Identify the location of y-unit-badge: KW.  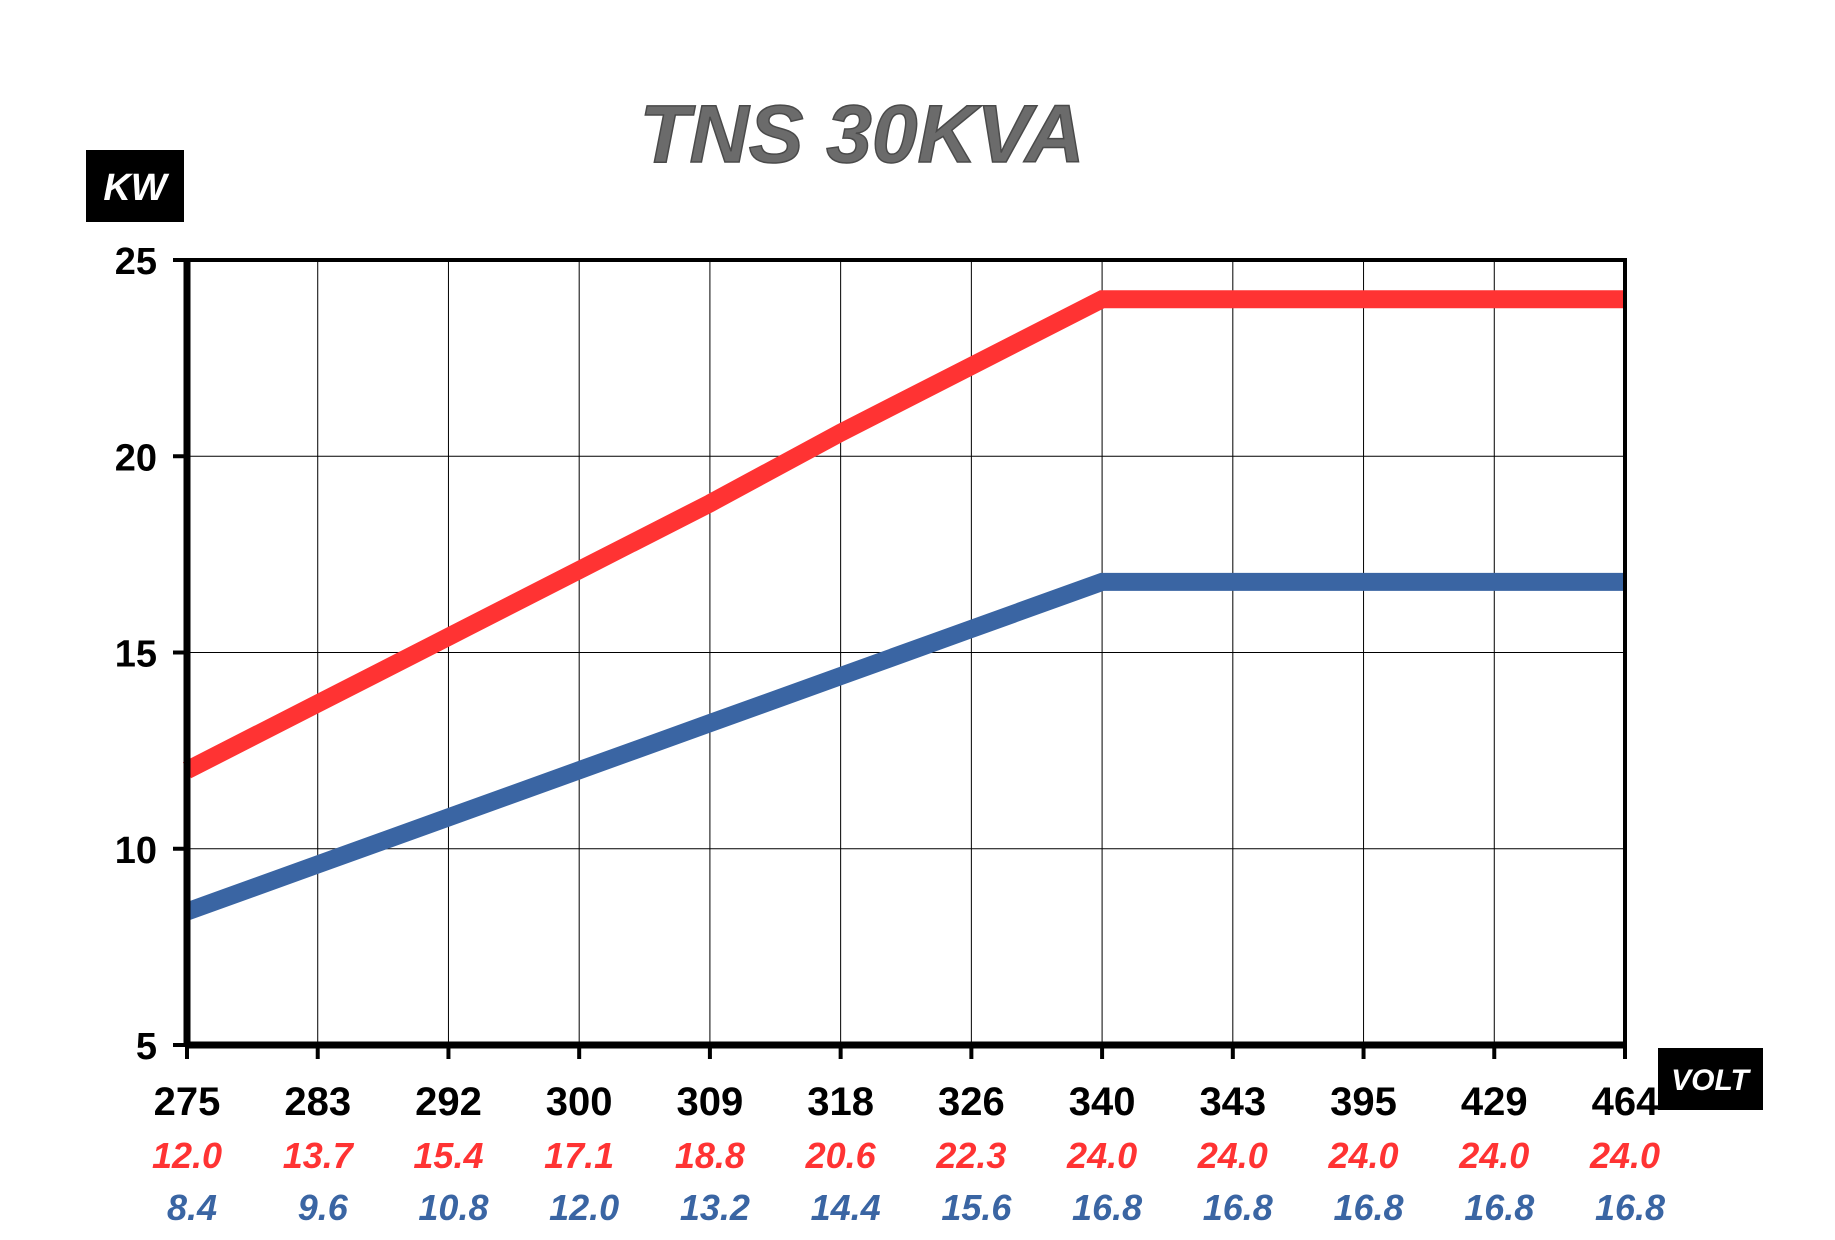
(135, 186).